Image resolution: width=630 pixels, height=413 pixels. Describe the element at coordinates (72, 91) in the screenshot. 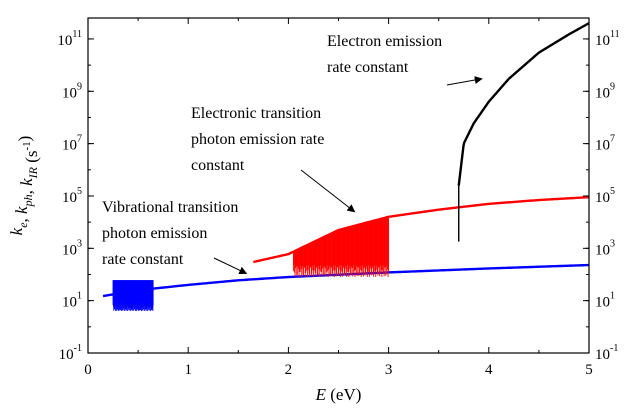

I see `y-tick-label: 10⁹` at that location.